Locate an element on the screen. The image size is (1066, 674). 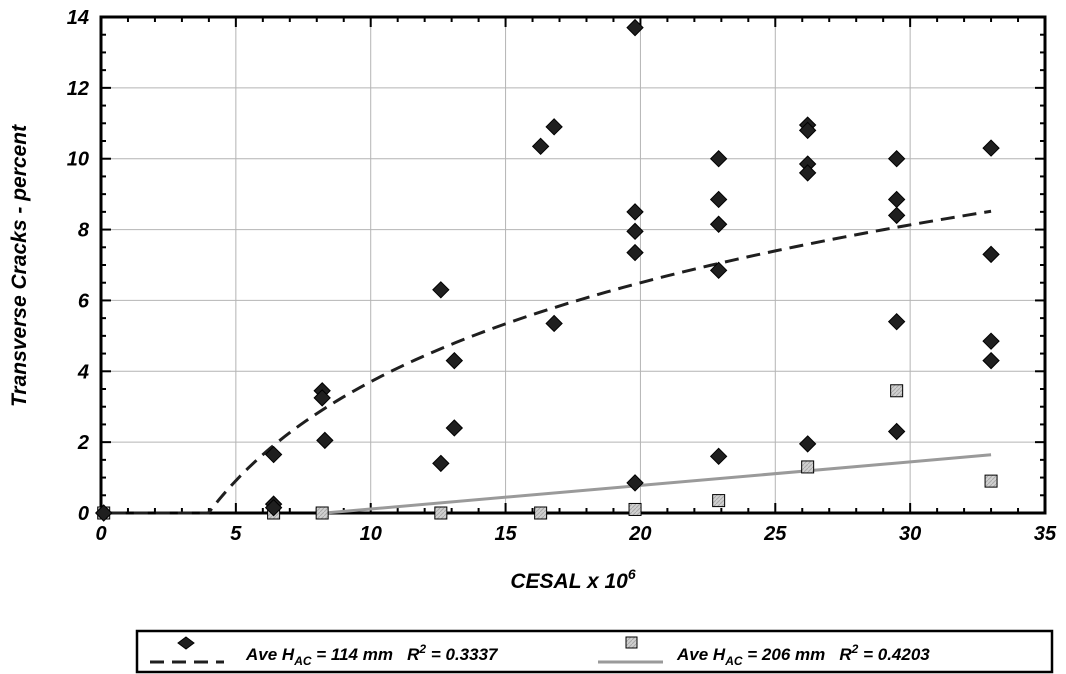
x-axis-title-superscript: 6 is located at coordinates (632, 574).